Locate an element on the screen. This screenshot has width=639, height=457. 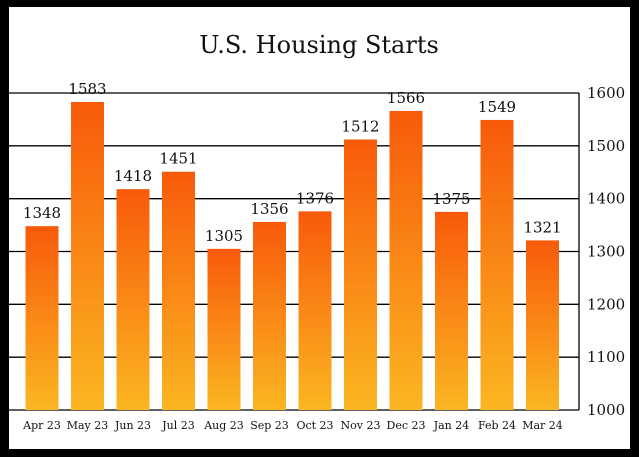
data-label: 1566 is located at coordinates (406, 98).